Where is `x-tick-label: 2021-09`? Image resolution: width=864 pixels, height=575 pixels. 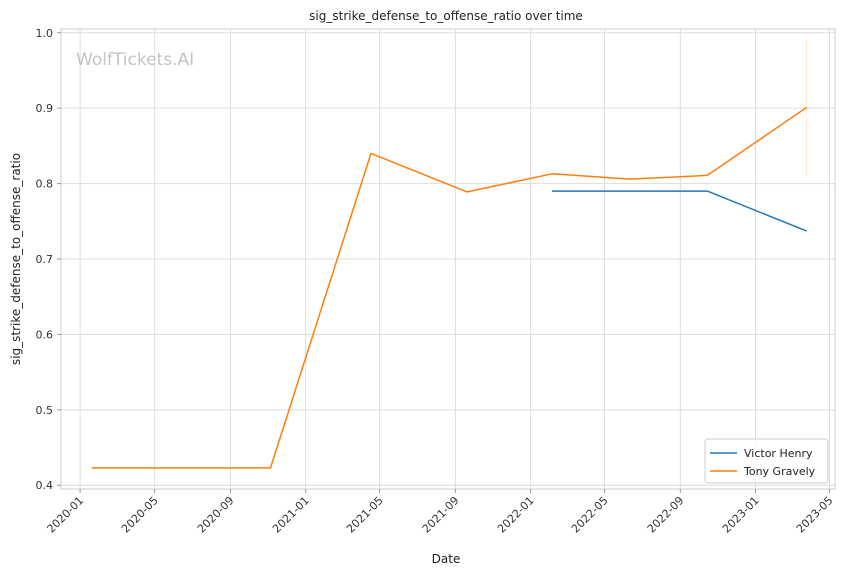 x-tick-label: 2021-09 is located at coordinates (441, 515).